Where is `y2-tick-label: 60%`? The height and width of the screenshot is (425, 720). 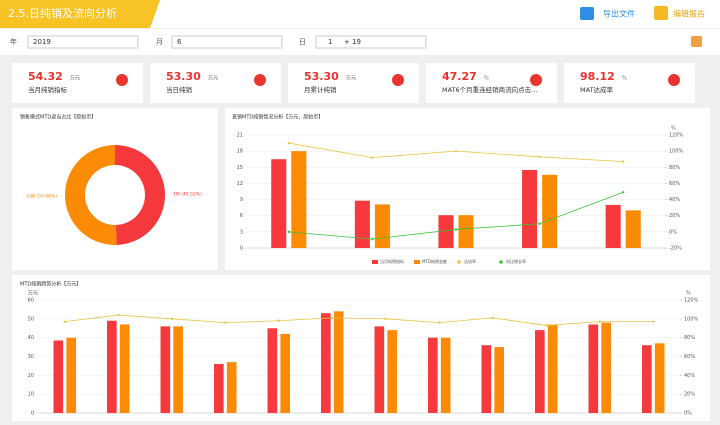
y2-tick-label: 60% is located at coordinates (674, 184).